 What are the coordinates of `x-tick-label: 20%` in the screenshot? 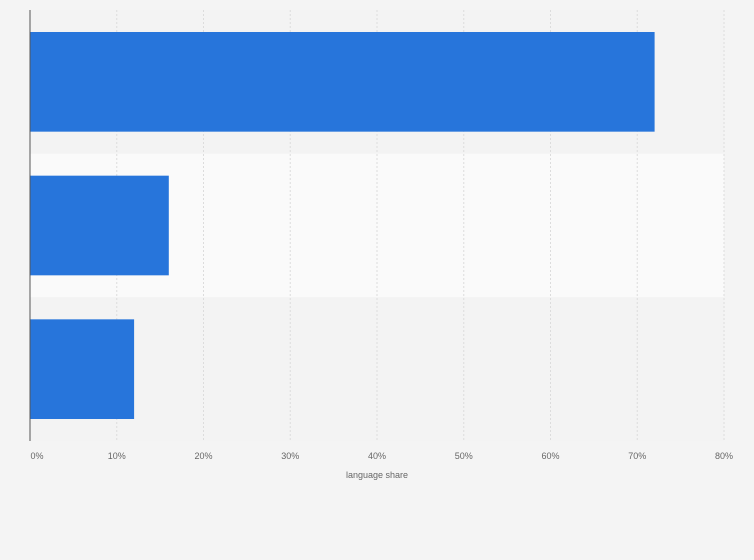 It's located at (203, 456).